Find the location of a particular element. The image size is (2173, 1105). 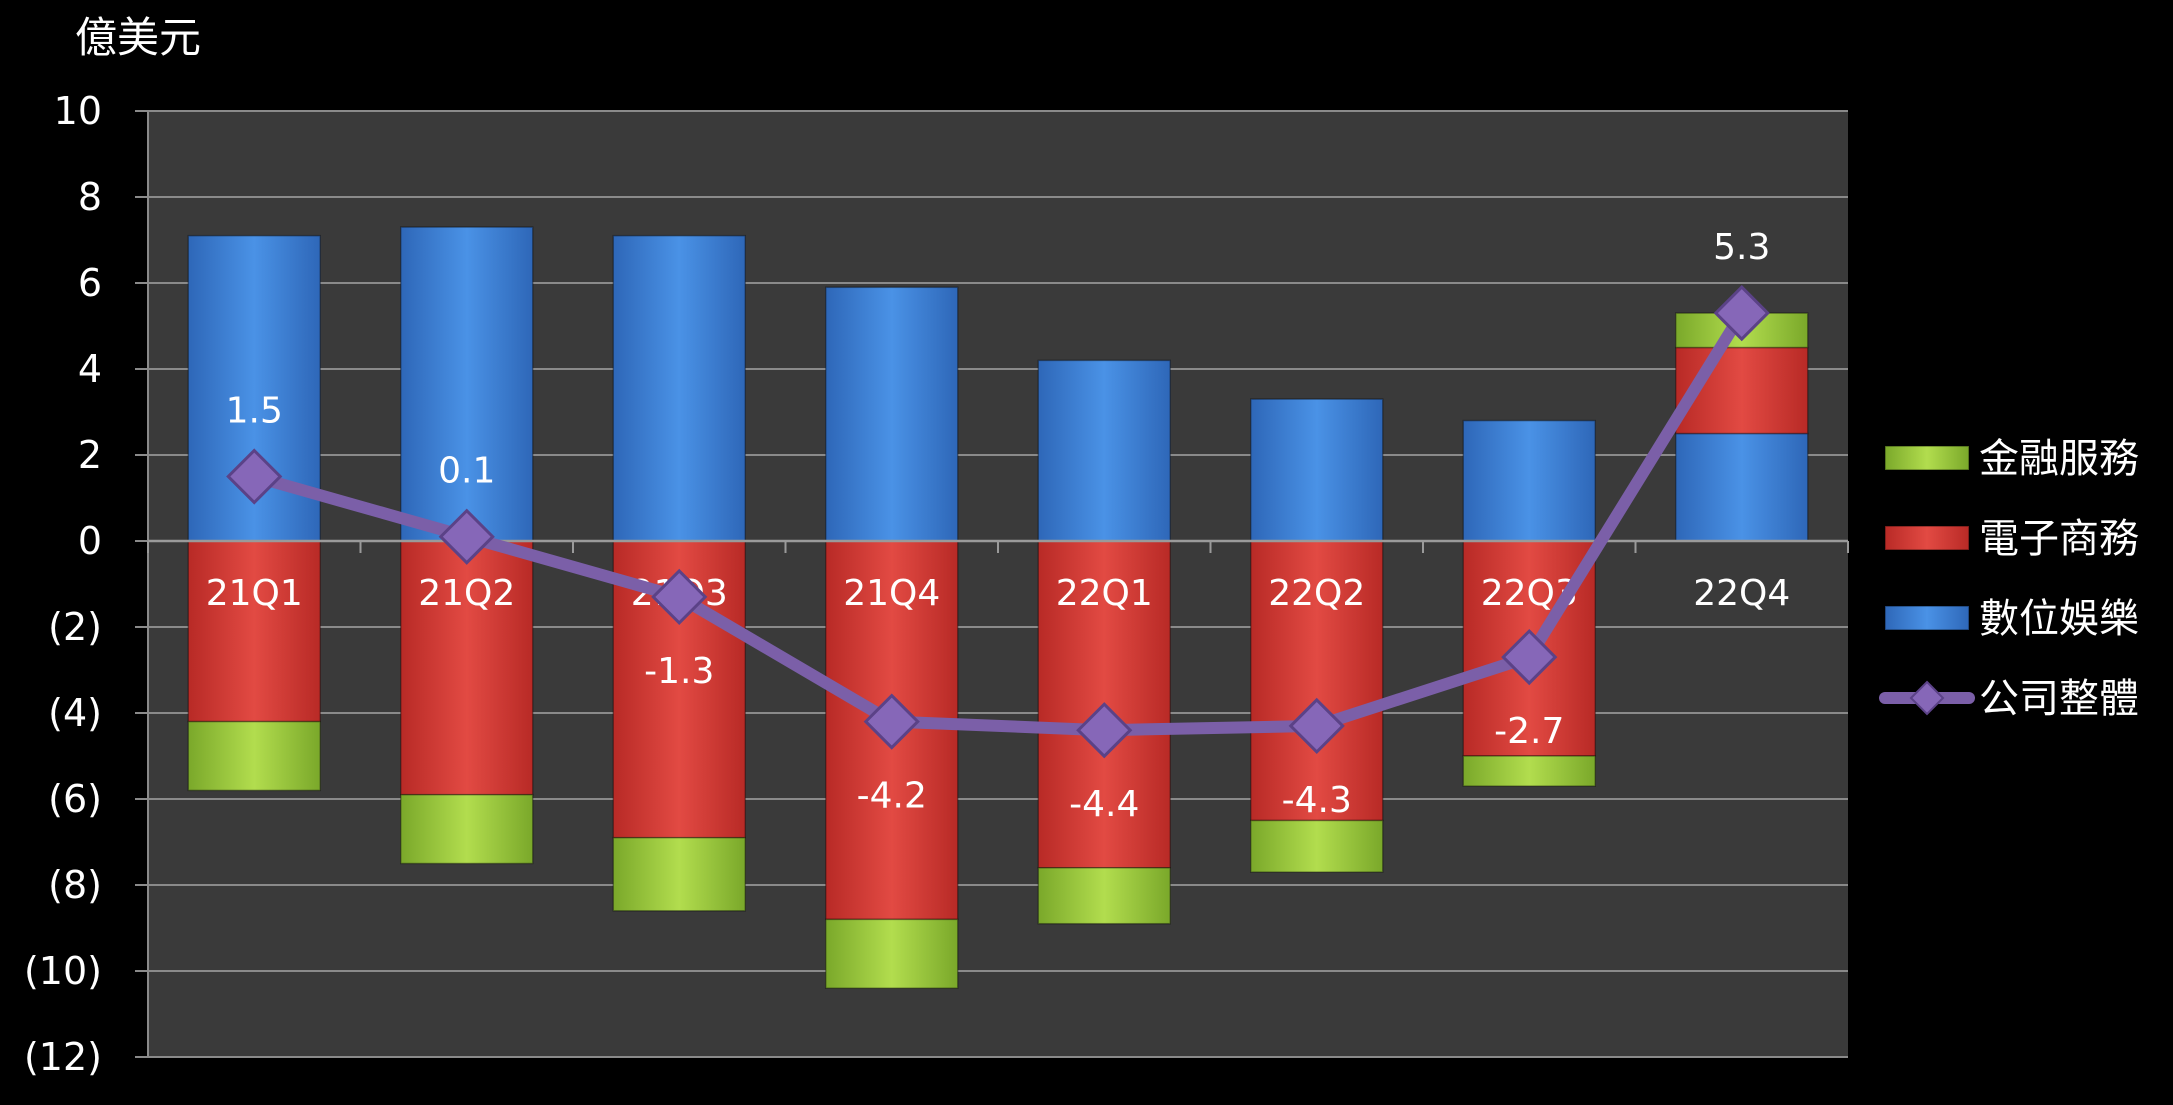

y-tick-label: 10 is located at coordinates (78, 111).